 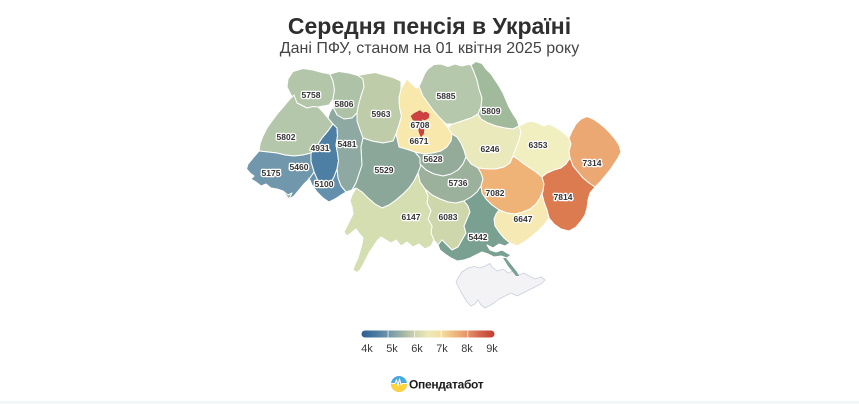 I want to click on svg-text: 5758, so click(x=311, y=95).